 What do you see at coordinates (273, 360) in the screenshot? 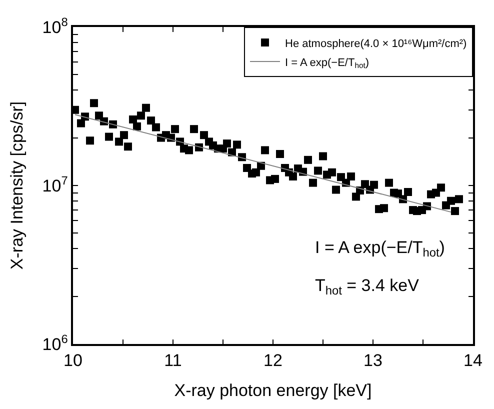
I see `x-tick-label: 12` at bounding box center [273, 360].